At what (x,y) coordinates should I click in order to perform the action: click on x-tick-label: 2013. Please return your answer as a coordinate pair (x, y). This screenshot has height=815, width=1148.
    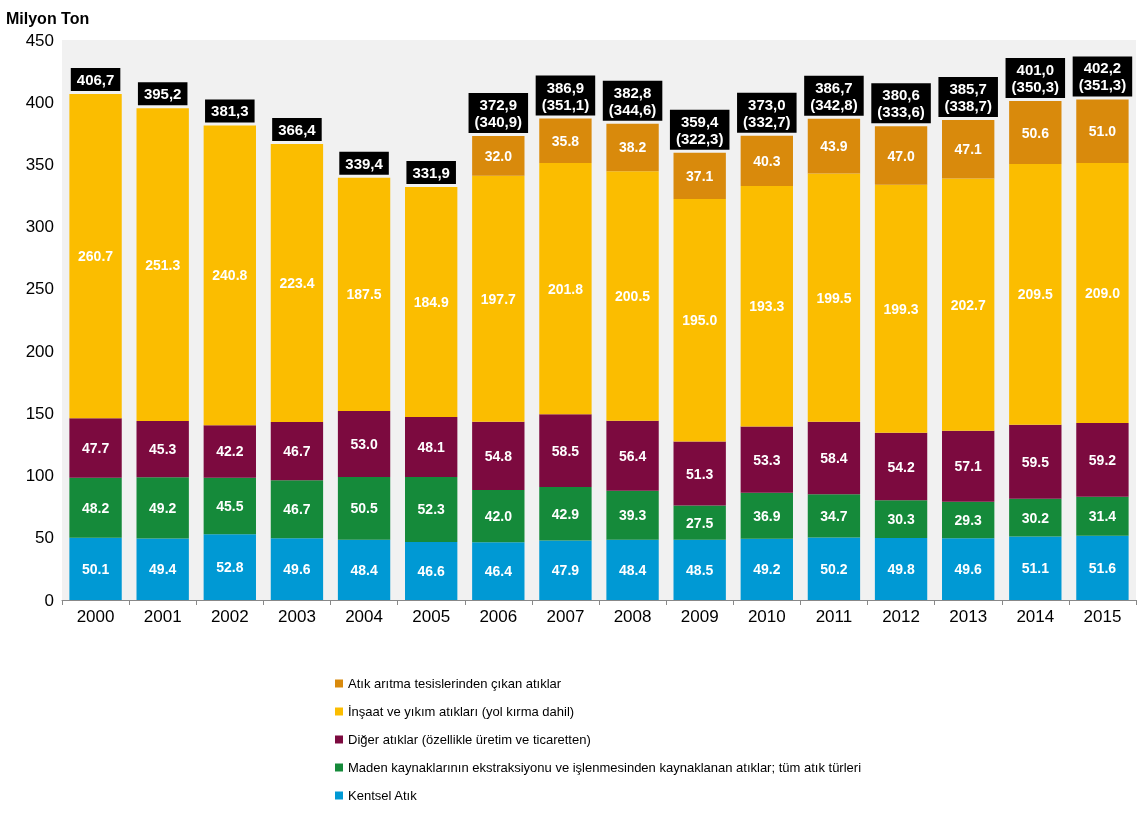
    Looking at the image, I should click on (968, 616).